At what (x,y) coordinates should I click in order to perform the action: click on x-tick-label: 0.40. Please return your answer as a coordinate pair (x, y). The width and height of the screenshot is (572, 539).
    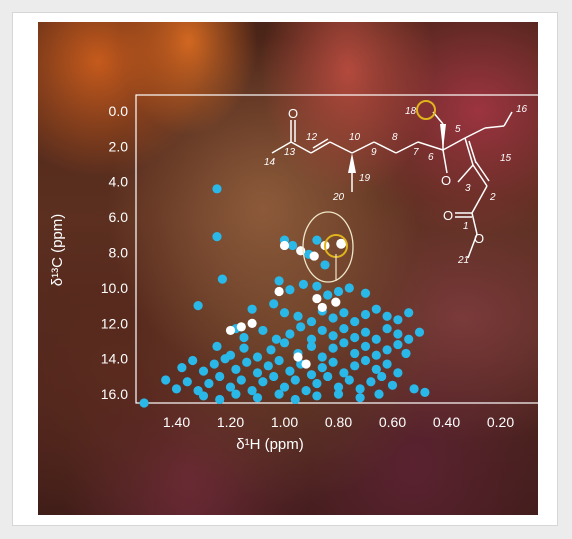
    Looking at the image, I should click on (446, 422).